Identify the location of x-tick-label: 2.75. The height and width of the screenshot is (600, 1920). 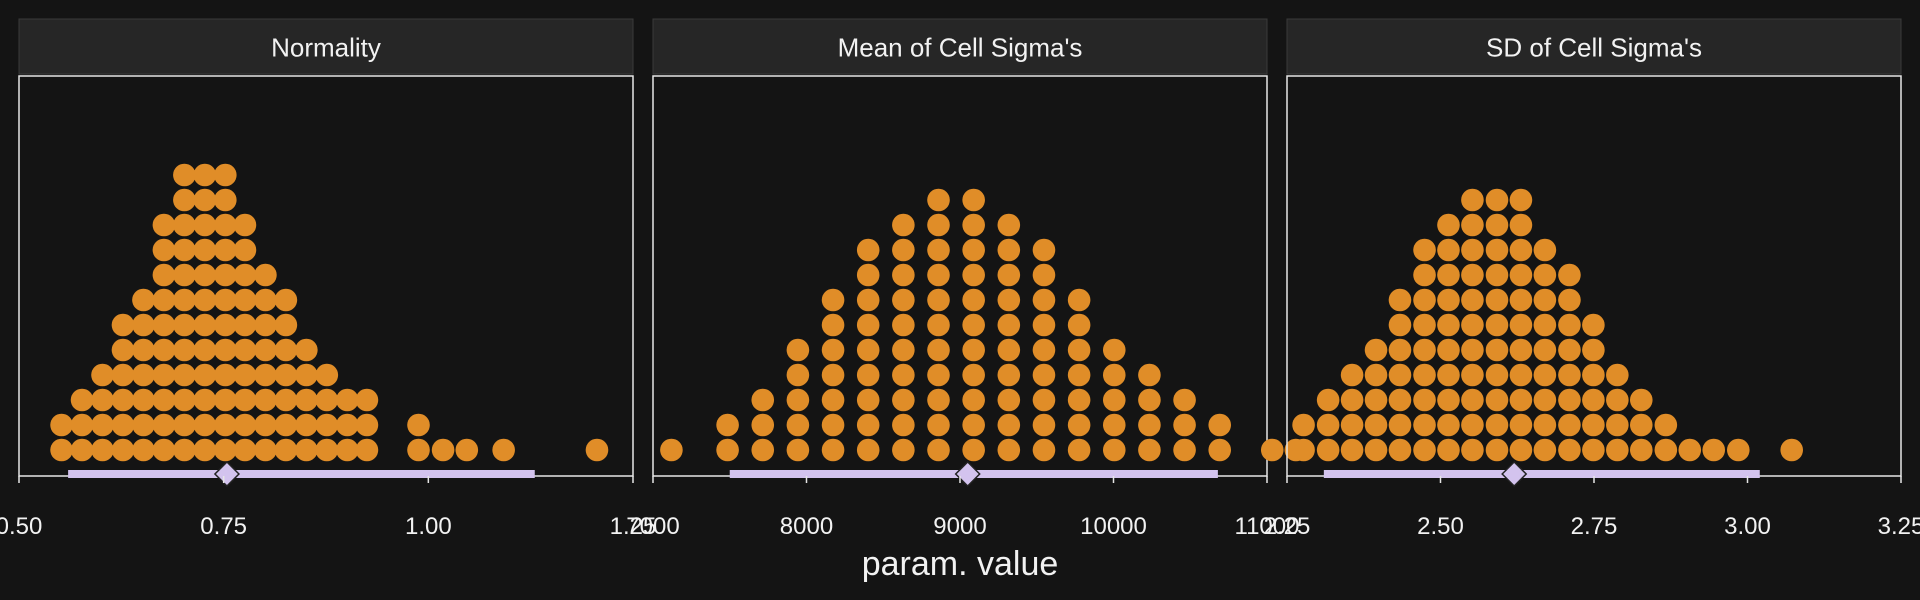
(1594, 526).